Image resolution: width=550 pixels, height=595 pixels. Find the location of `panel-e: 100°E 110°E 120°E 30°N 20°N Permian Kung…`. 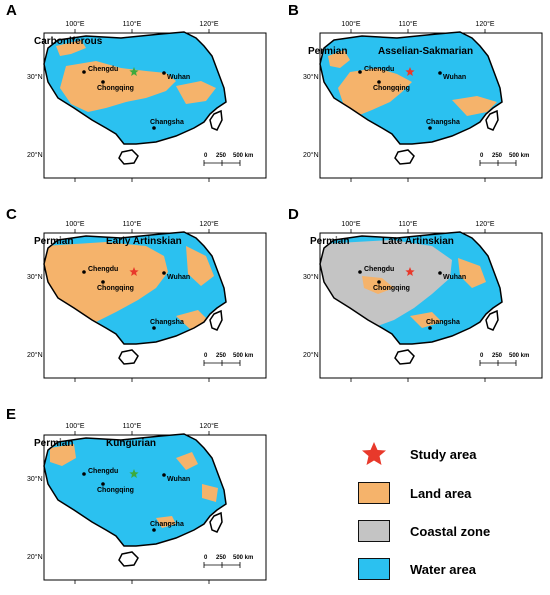

panel-e: 100°E 110°E 120°E 30°N 20°N Permian Kung… is located at coordinates (150, 505).